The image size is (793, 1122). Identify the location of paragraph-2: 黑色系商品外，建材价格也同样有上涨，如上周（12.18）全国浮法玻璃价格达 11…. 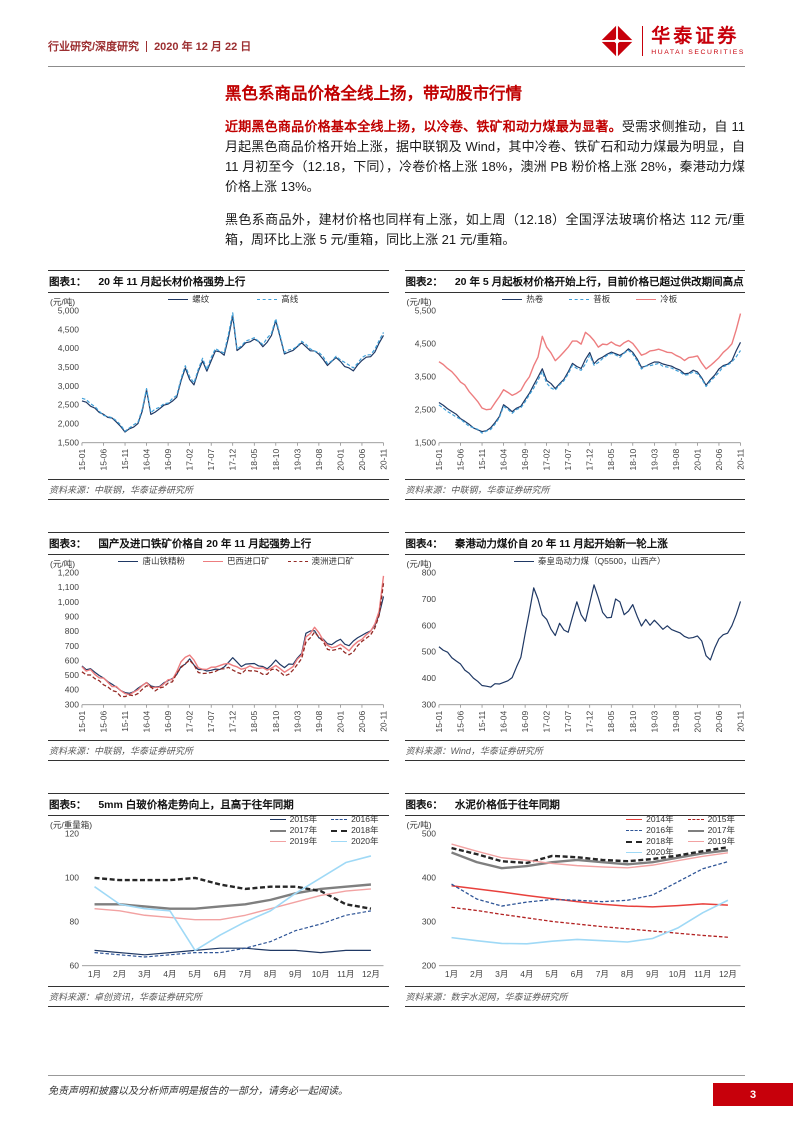
(485, 229).